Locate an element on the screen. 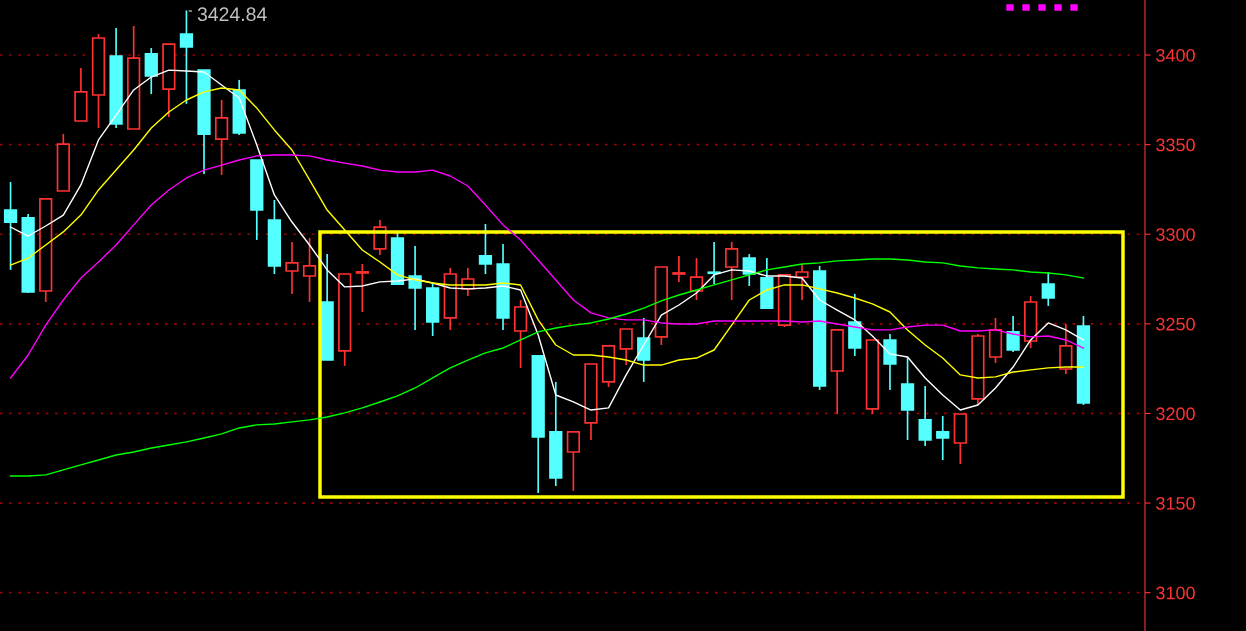 The image size is (1246, 631). y-tick-label: 3300 is located at coordinates (1175, 234).